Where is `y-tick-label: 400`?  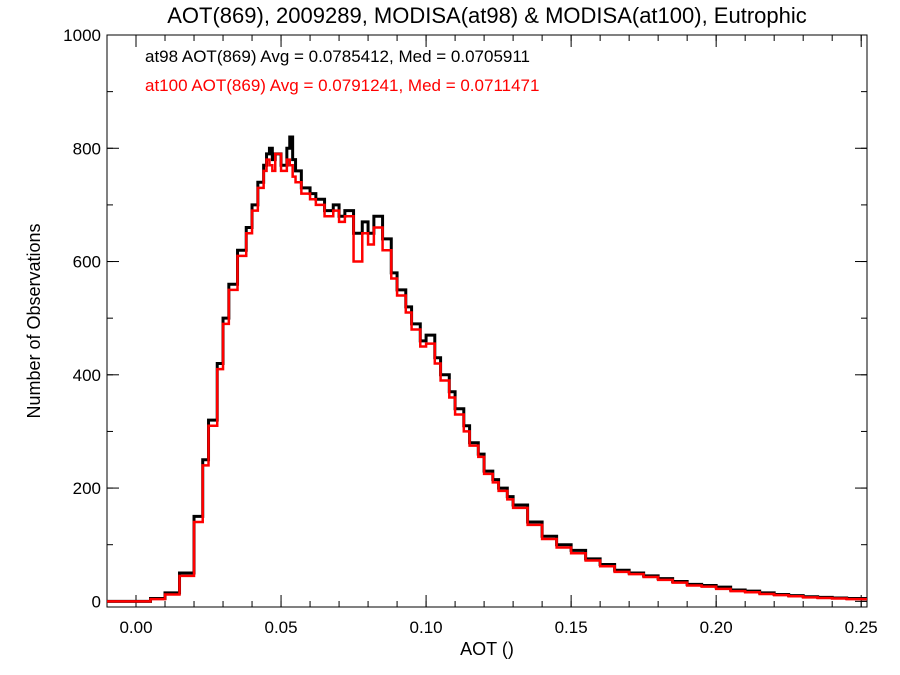
y-tick-label: 400 is located at coordinates (87, 375).